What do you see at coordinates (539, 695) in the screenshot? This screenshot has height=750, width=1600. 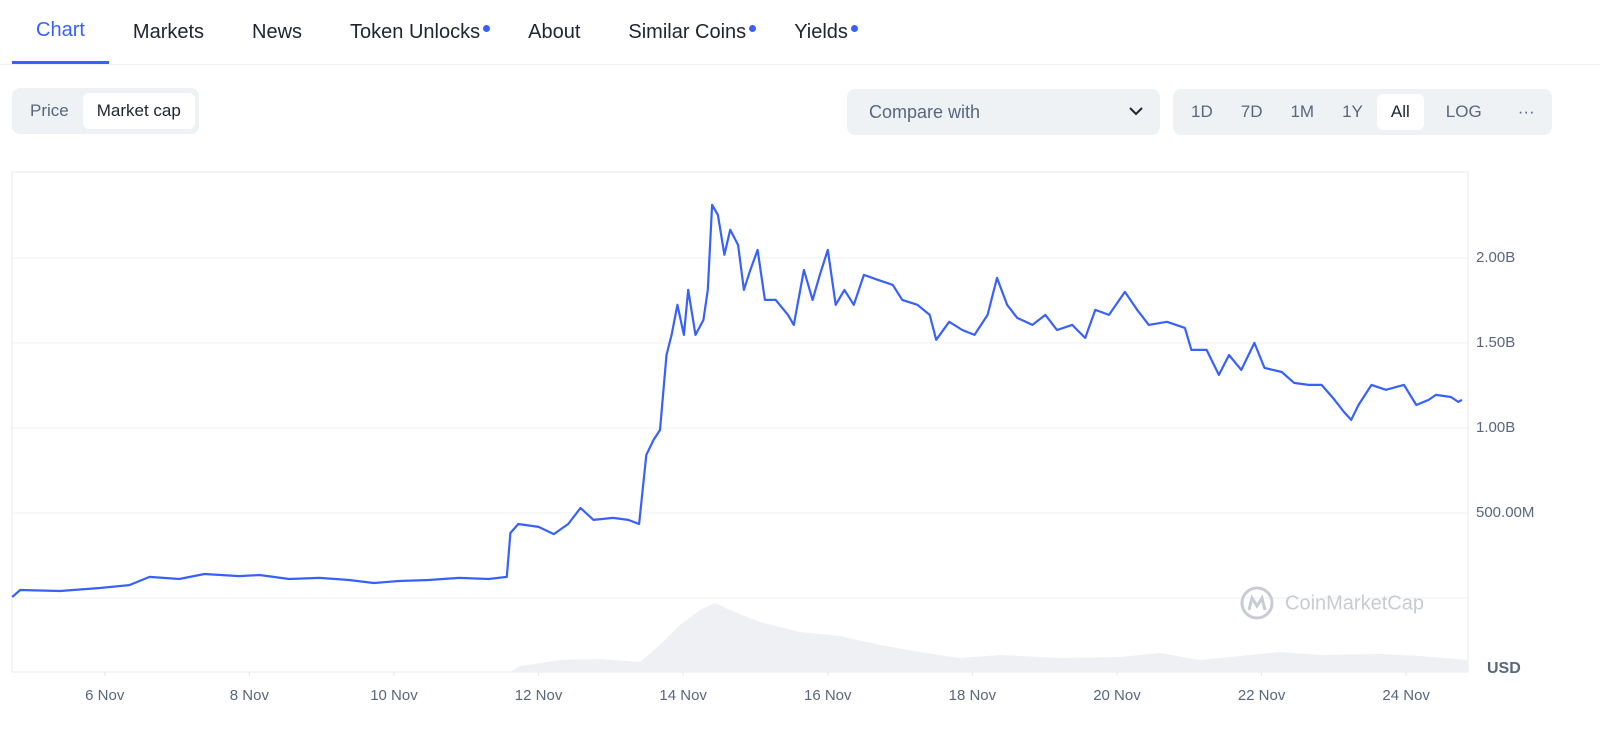 I see `x-tick-label: 12 Nov` at bounding box center [539, 695].